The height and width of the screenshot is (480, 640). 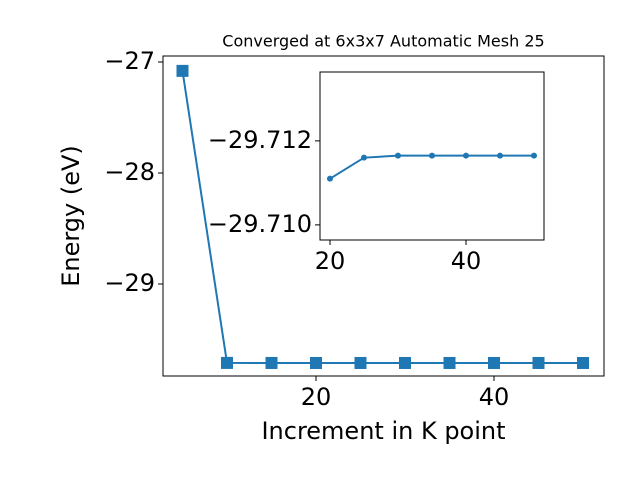 I want to click on y-tick-label: −28, so click(x=129, y=172).